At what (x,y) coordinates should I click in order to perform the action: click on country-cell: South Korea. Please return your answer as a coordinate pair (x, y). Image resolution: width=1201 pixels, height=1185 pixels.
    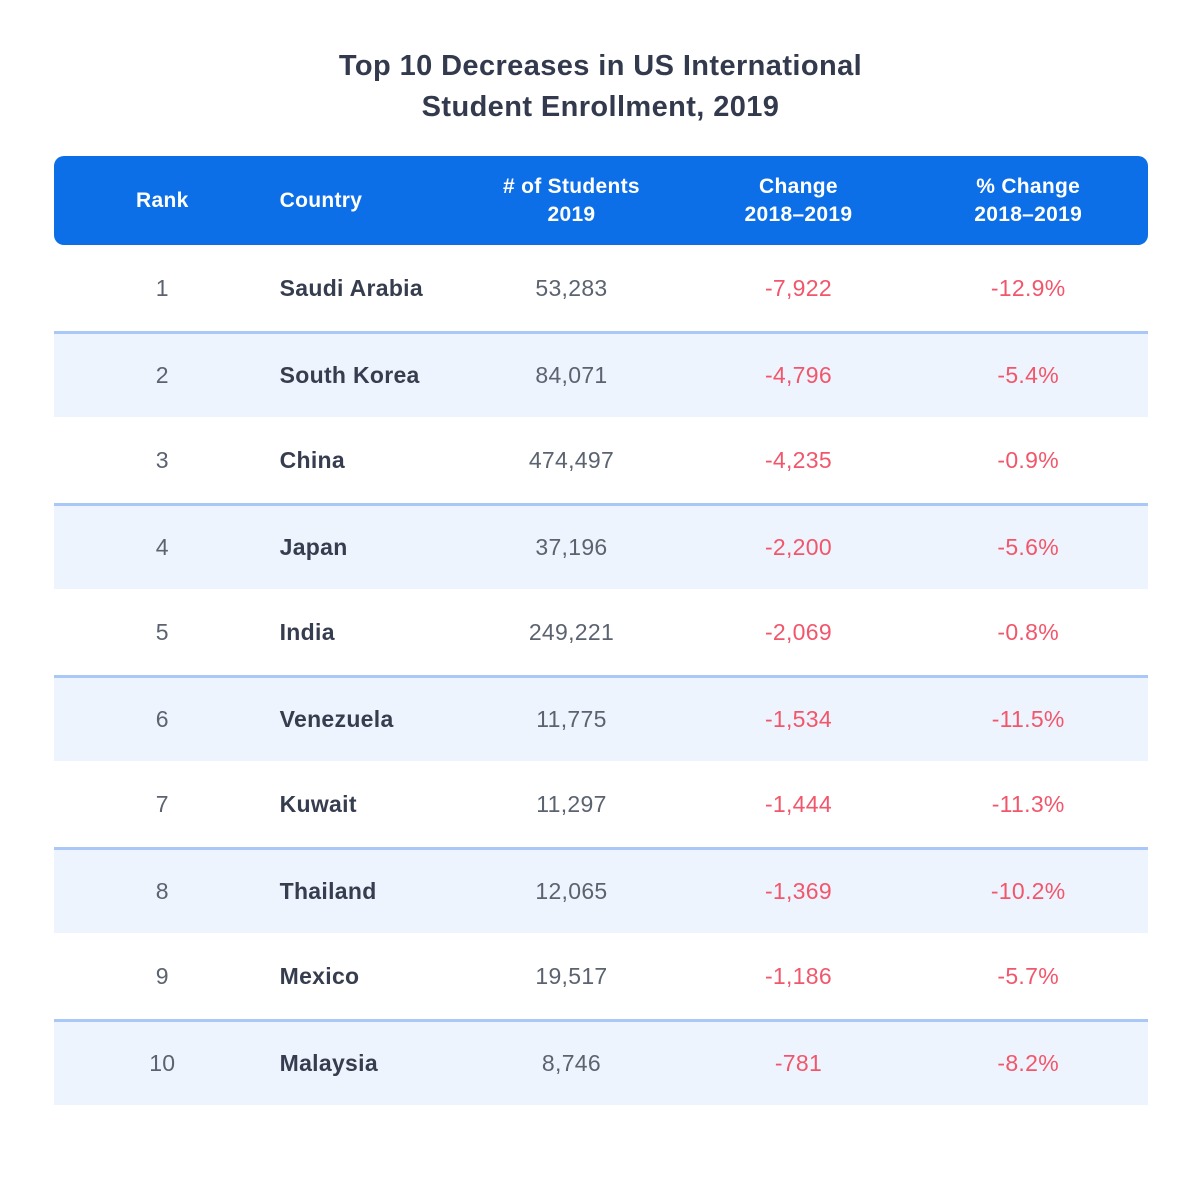
    Looking at the image, I should click on (349, 375).